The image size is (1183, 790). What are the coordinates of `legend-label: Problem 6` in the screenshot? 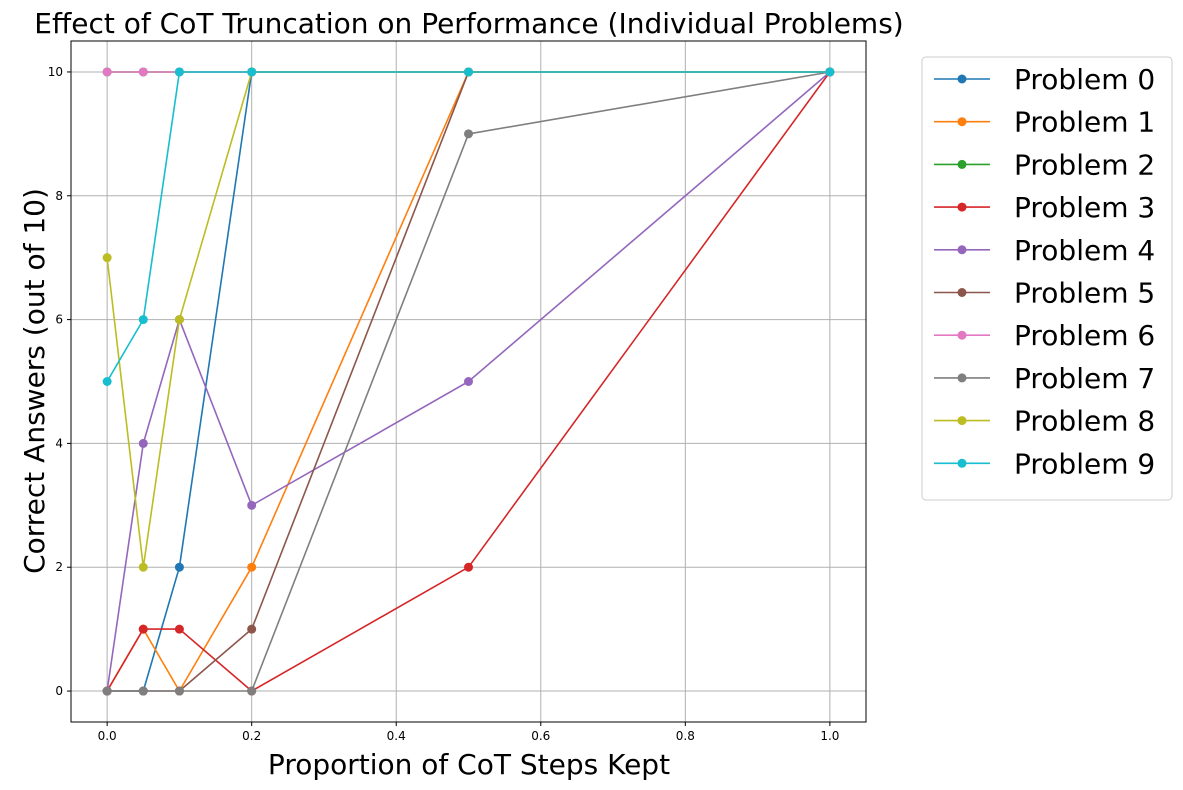 It's located at (1084, 335).